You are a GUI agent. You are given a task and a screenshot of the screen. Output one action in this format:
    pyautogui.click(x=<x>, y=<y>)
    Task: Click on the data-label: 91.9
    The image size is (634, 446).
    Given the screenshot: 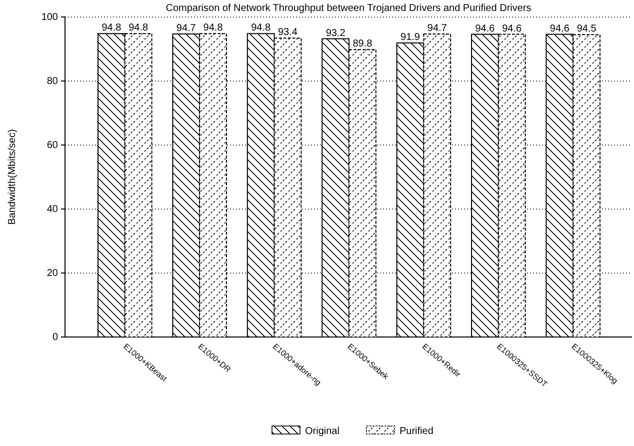 What is the action you would take?
    pyautogui.click(x=410, y=37)
    